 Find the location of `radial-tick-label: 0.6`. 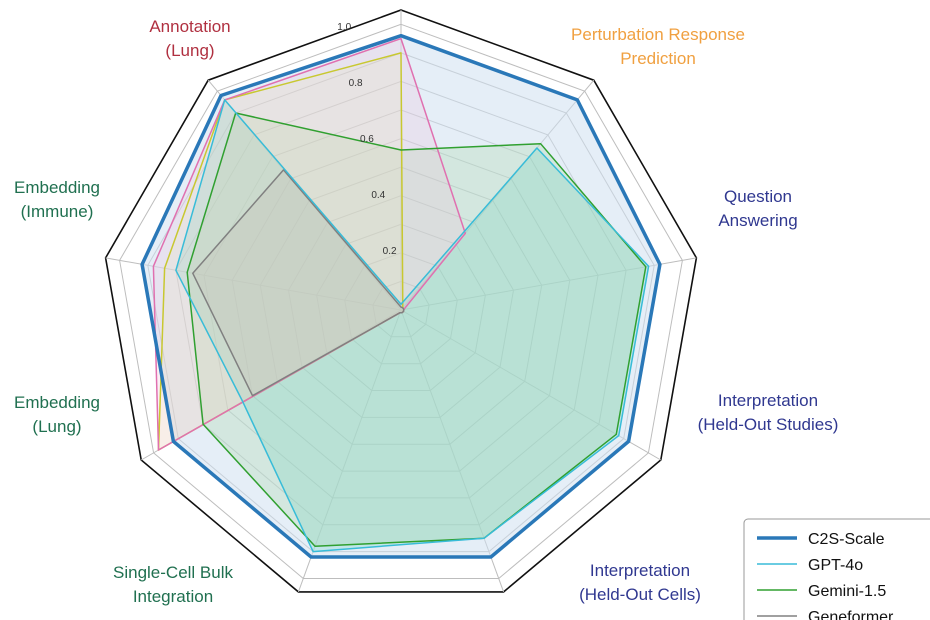

radial-tick-label: 0.6 is located at coordinates (367, 139).